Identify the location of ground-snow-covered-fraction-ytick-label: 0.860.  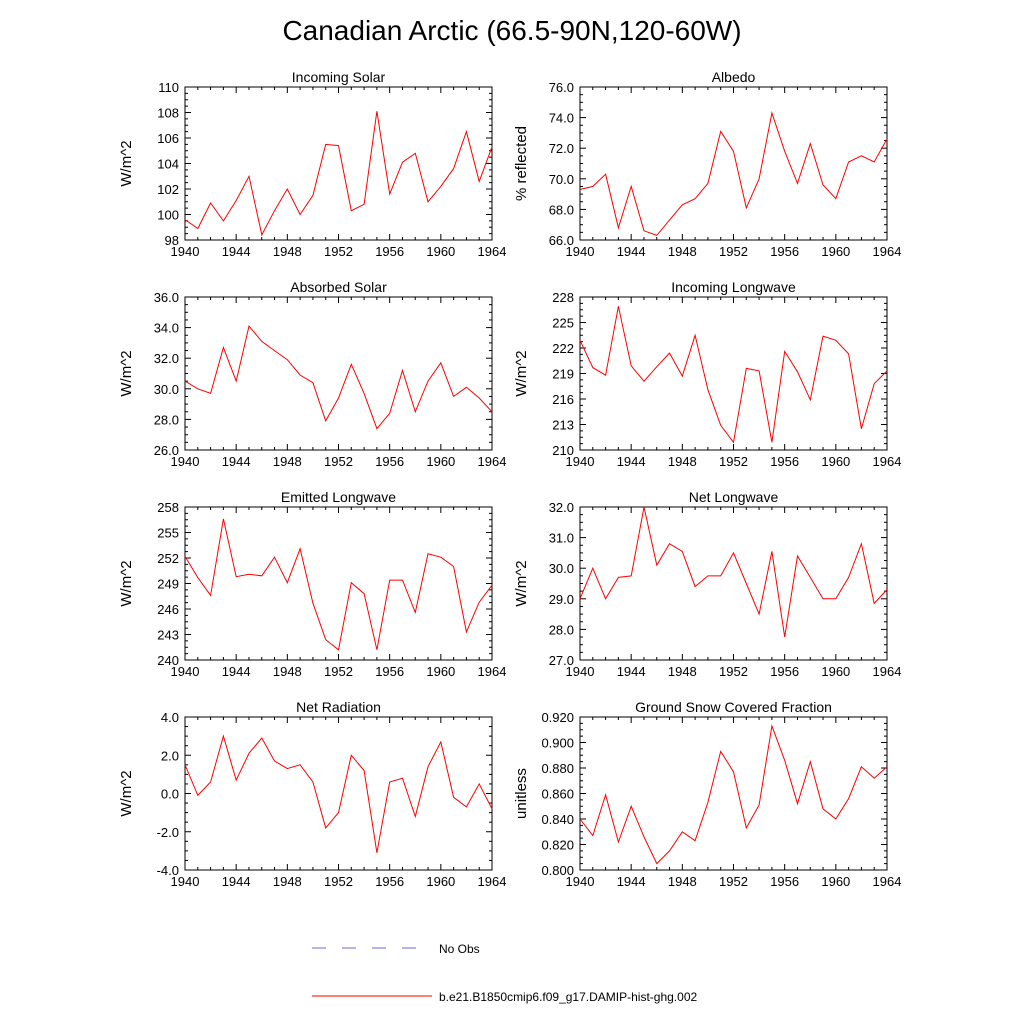
(557, 794).